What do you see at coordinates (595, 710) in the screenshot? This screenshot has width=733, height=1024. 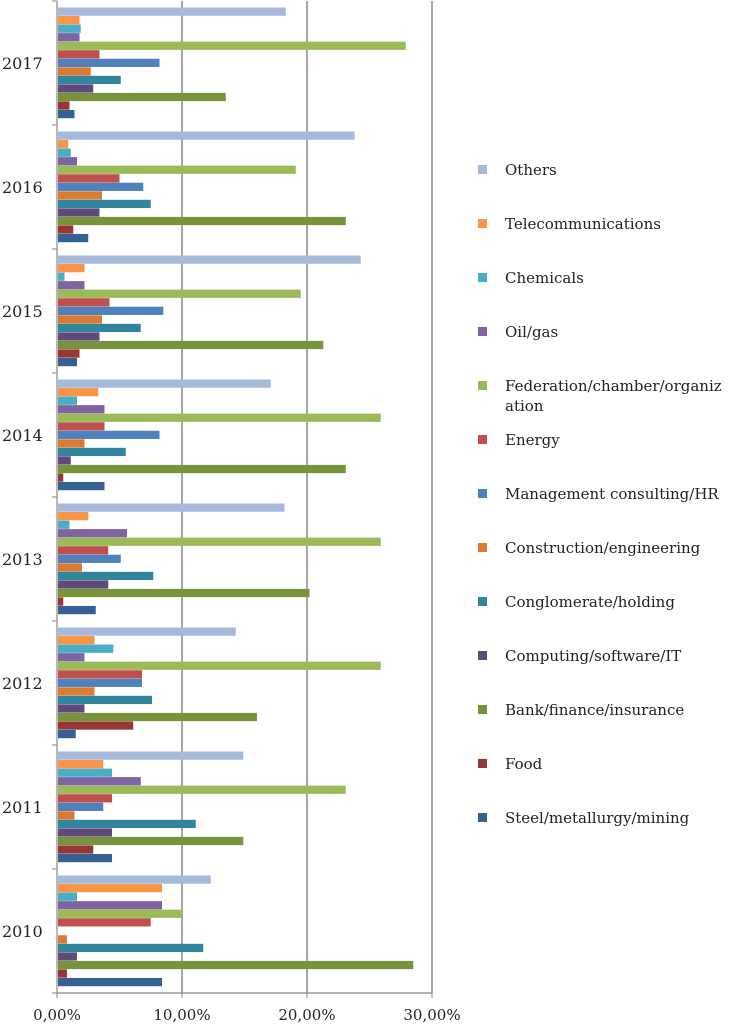 I see `legend-label: Bank/finance/insurance` at bounding box center [595, 710].